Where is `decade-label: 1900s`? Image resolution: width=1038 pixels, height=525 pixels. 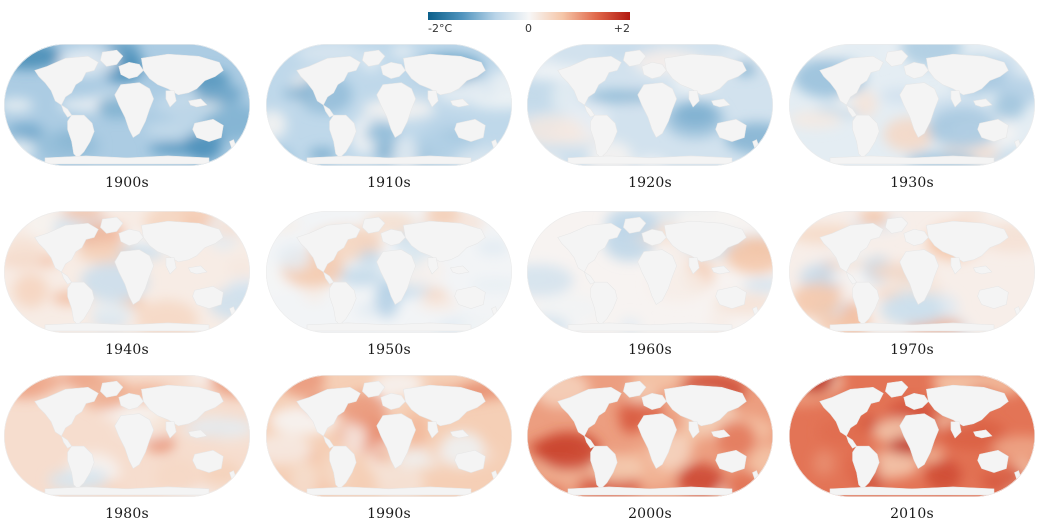 decade-label: 1900s is located at coordinates (127, 183).